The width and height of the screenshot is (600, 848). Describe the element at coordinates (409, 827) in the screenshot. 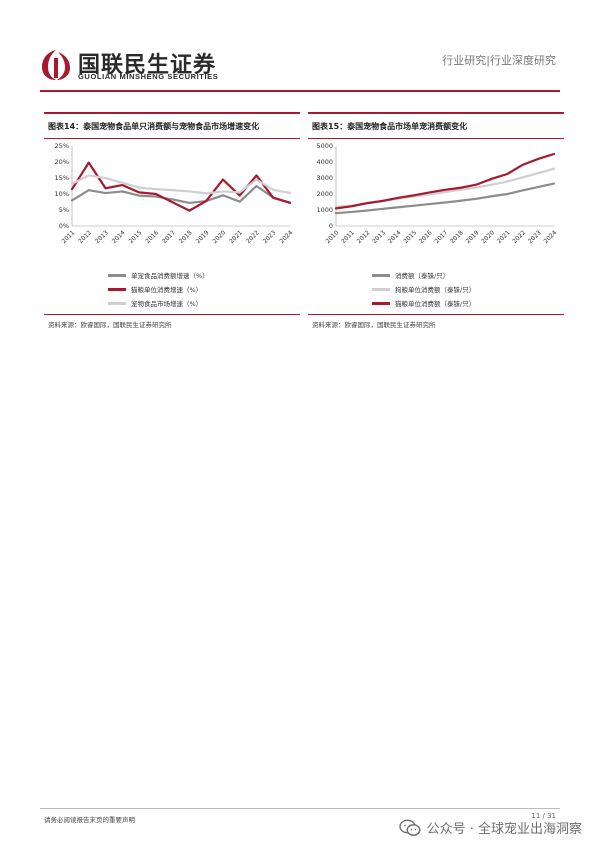

I see `wechat-icon` at that location.